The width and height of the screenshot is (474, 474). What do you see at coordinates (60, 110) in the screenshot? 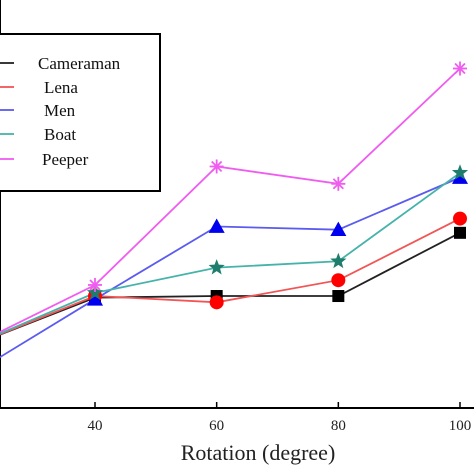
I see `legend-label-men: Men` at bounding box center [60, 110].